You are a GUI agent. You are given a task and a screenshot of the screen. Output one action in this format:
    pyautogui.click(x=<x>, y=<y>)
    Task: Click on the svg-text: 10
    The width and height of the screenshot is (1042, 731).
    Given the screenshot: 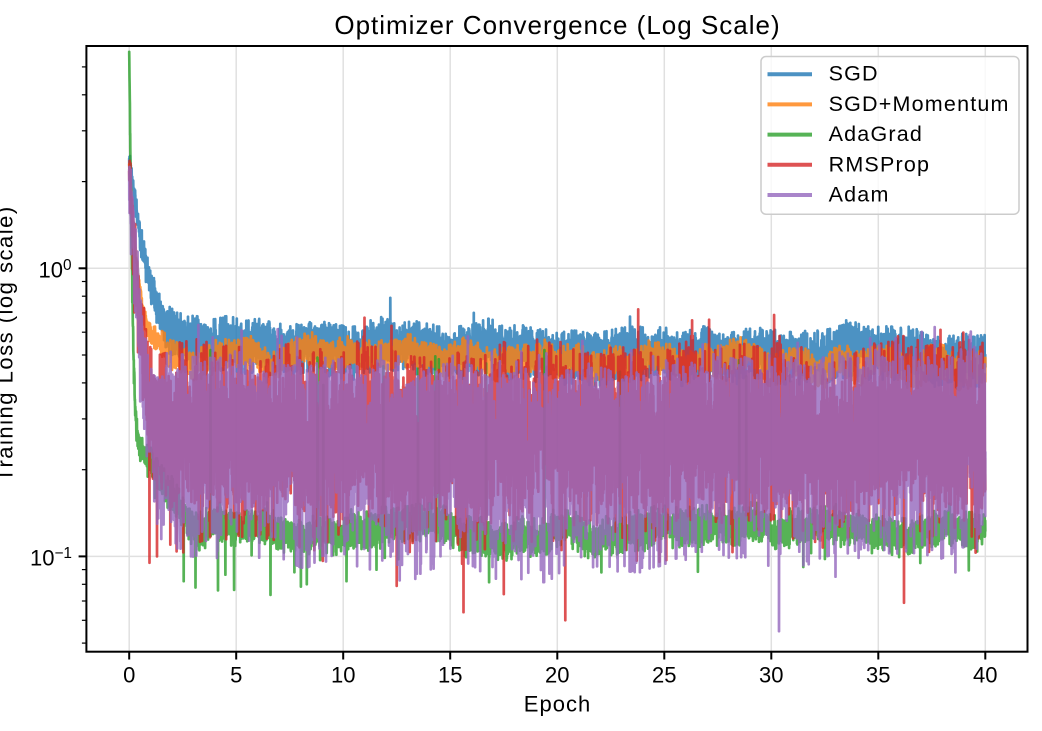 What is the action you would take?
    pyautogui.click(x=343, y=675)
    